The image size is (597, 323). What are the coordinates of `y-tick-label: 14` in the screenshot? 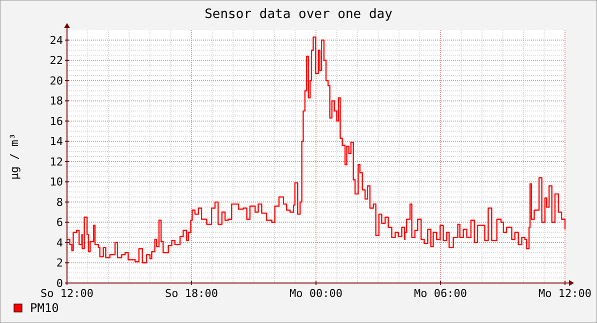 It's located at (57, 141).